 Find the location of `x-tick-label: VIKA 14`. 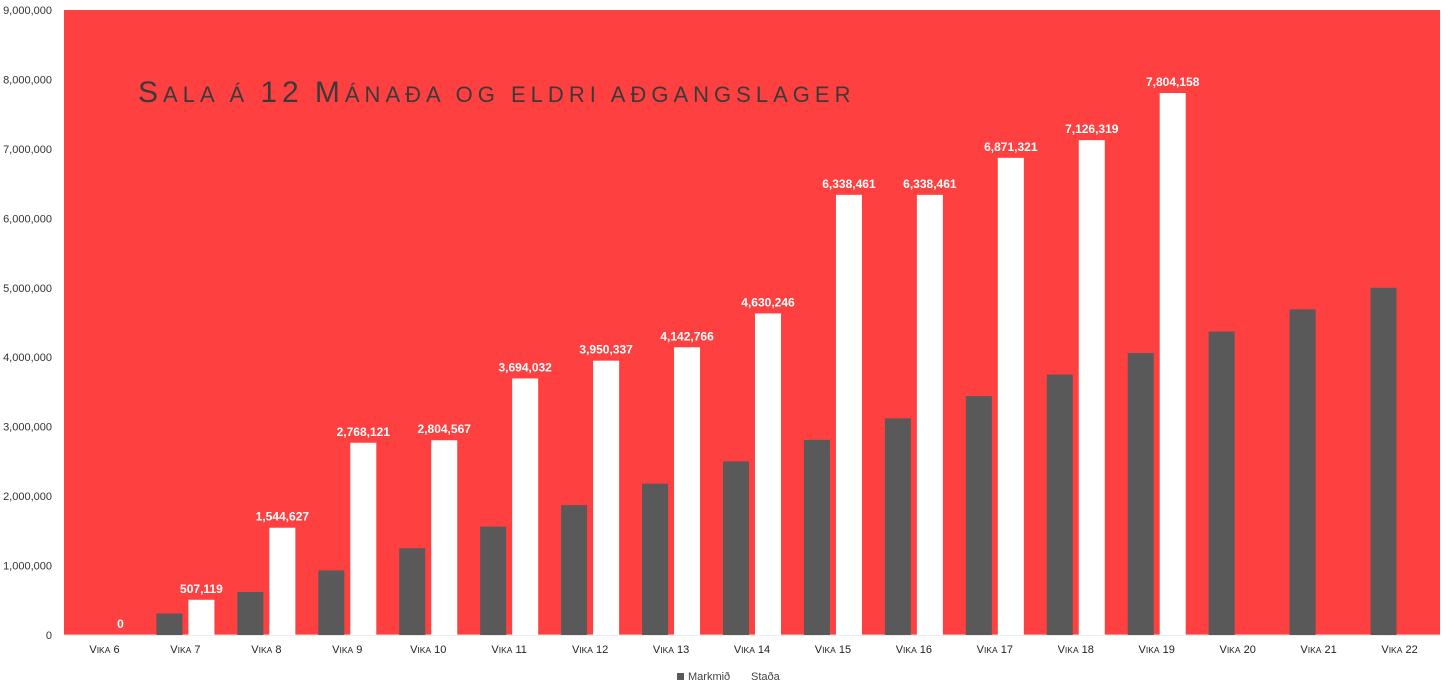

x-tick-label: VIKA 14 is located at coordinates (752, 650).